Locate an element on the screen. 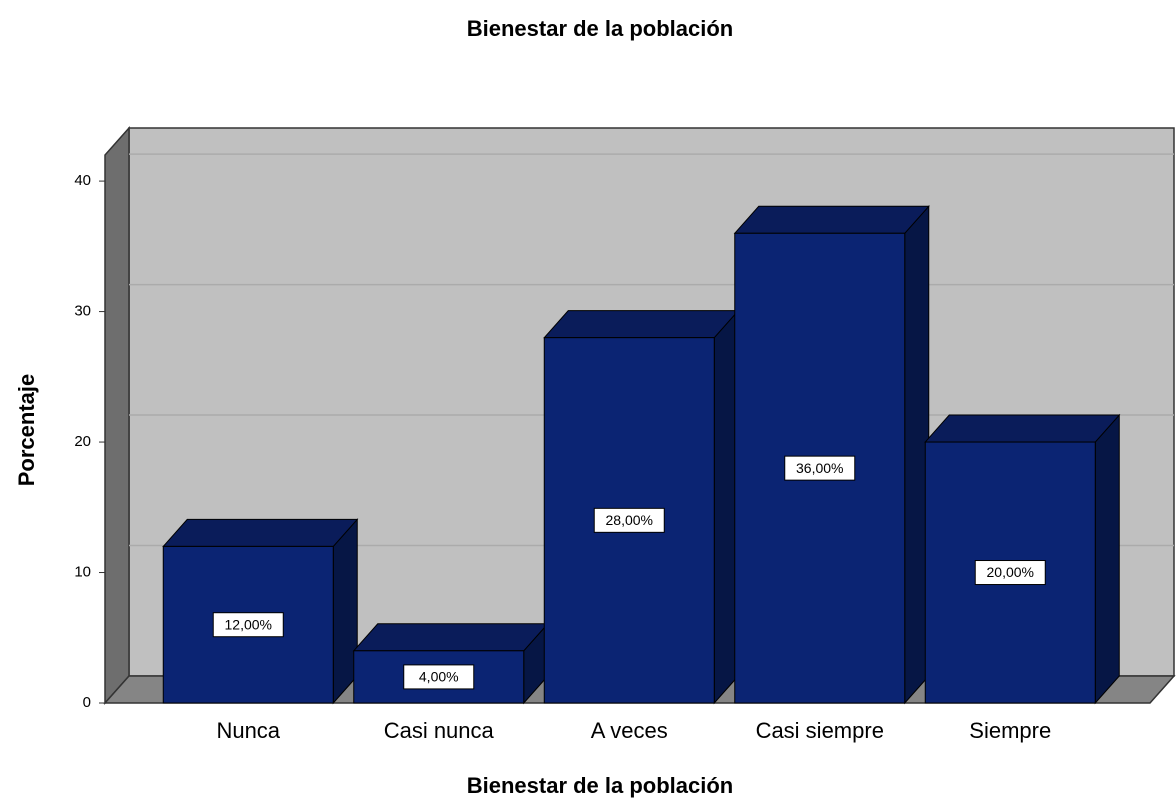 This screenshot has height=801, width=1176. value-label: 36,00% is located at coordinates (819, 468).